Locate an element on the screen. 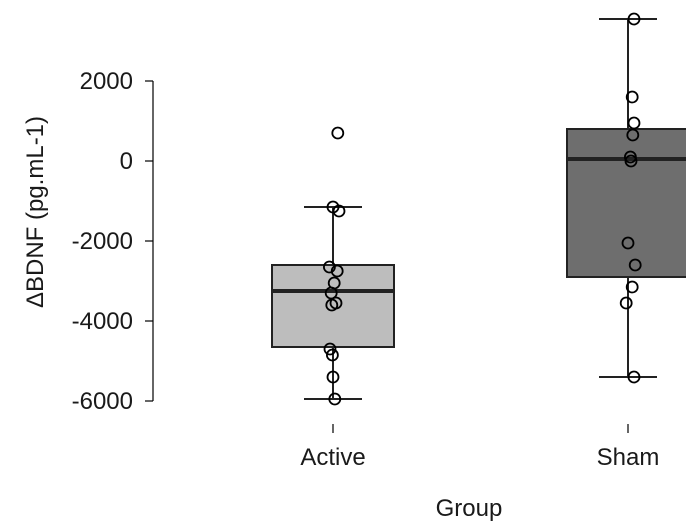 Image resolution: width=686 pixels, height=523 pixels. x-tick-label: Active is located at coordinates (332, 457).